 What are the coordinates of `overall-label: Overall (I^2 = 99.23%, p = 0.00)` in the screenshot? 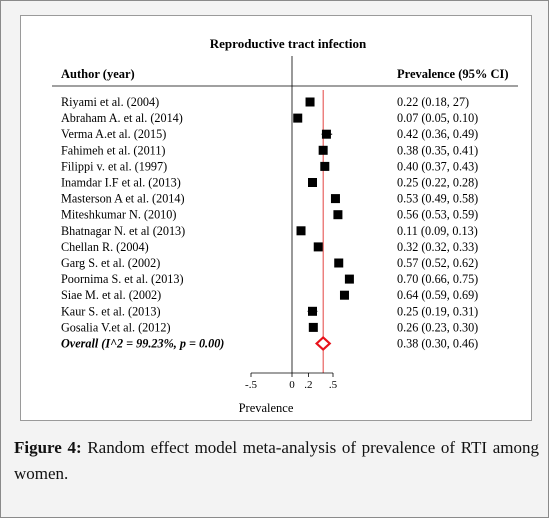 It's located at (142, 344).